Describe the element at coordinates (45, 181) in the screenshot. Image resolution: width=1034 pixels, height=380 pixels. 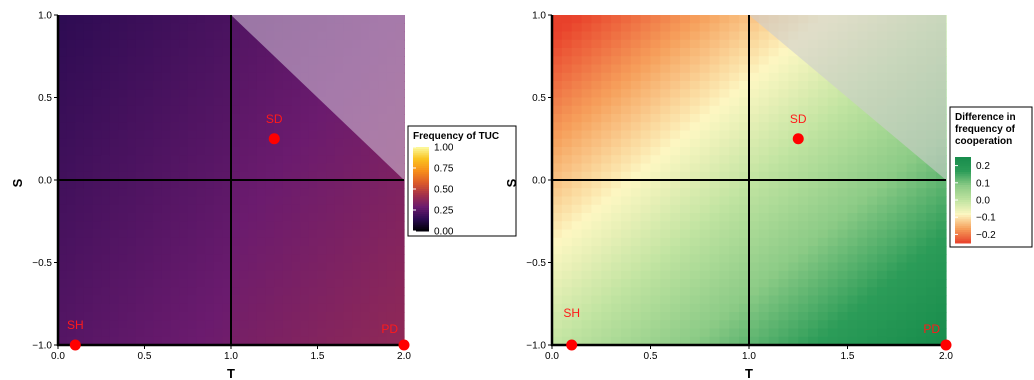
I see `y-tick-label: 0.0` at that location.